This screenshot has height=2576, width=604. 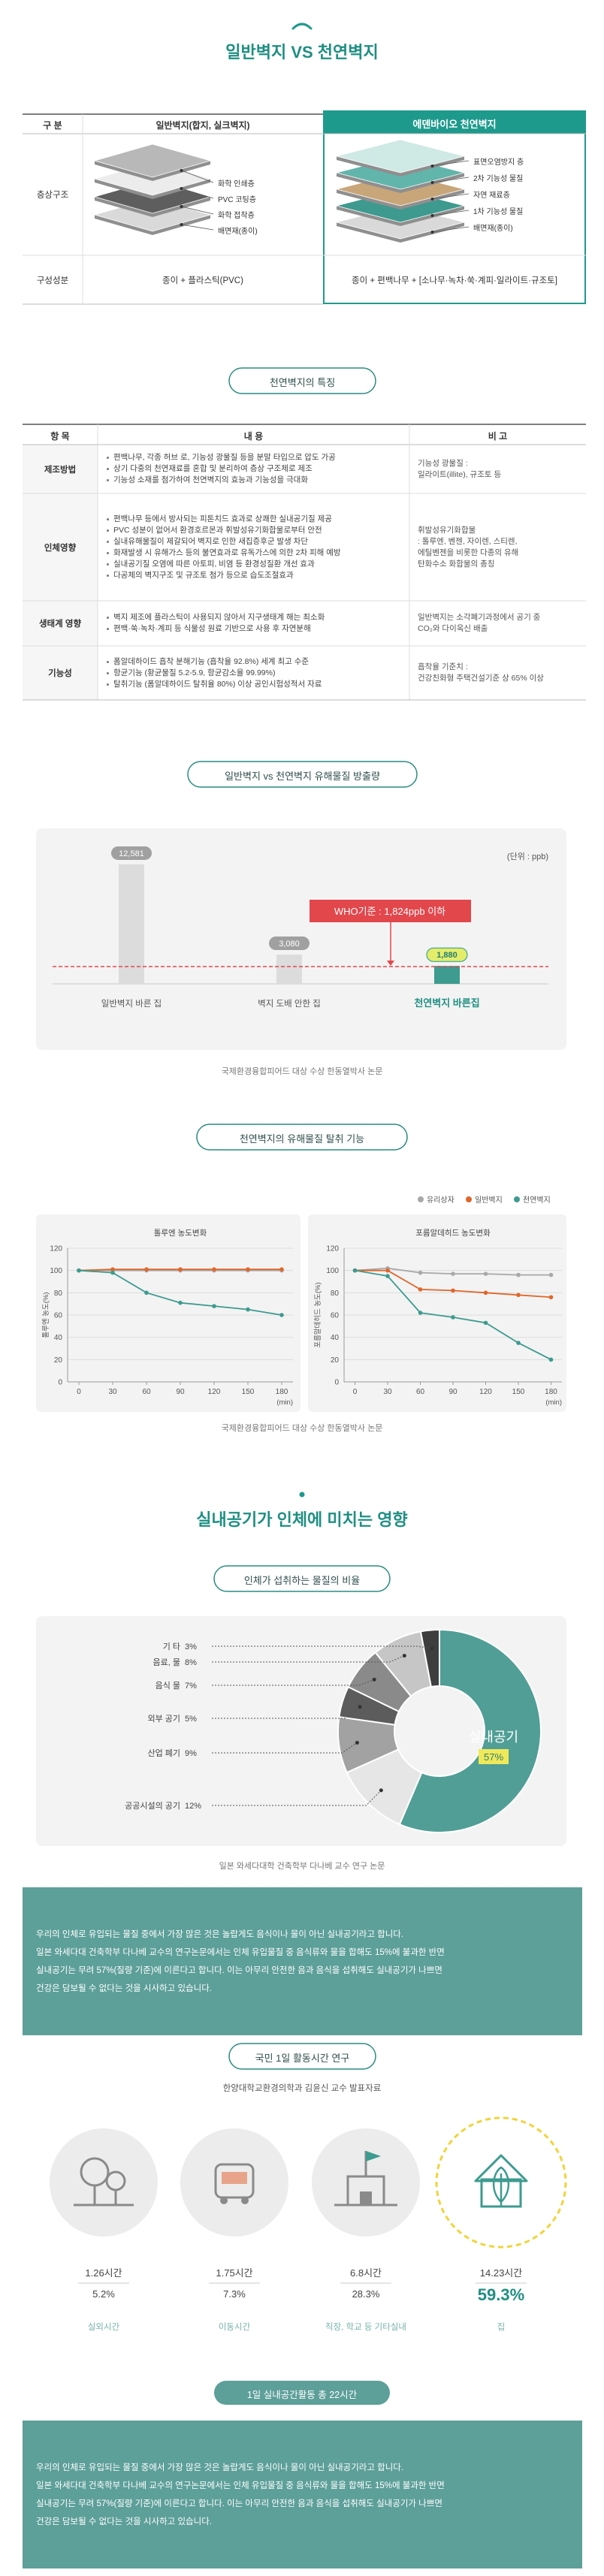 I want to click on bullet-item: 화재발생 시 유해가스 등의 불연효과로 유독가스에 의한 2차 피해 예방, so click(x=255, y=553).